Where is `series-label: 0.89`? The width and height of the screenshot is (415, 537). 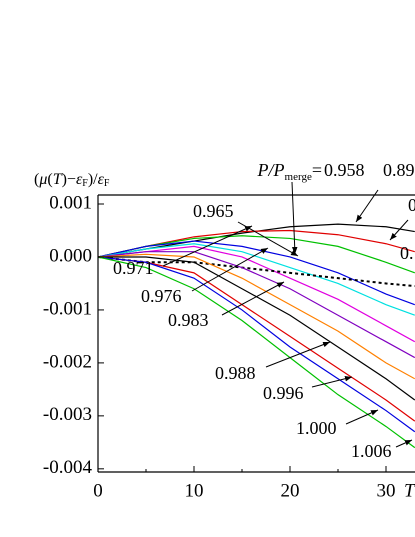
series-label: 0.89 is located at coordinates (399, 170).